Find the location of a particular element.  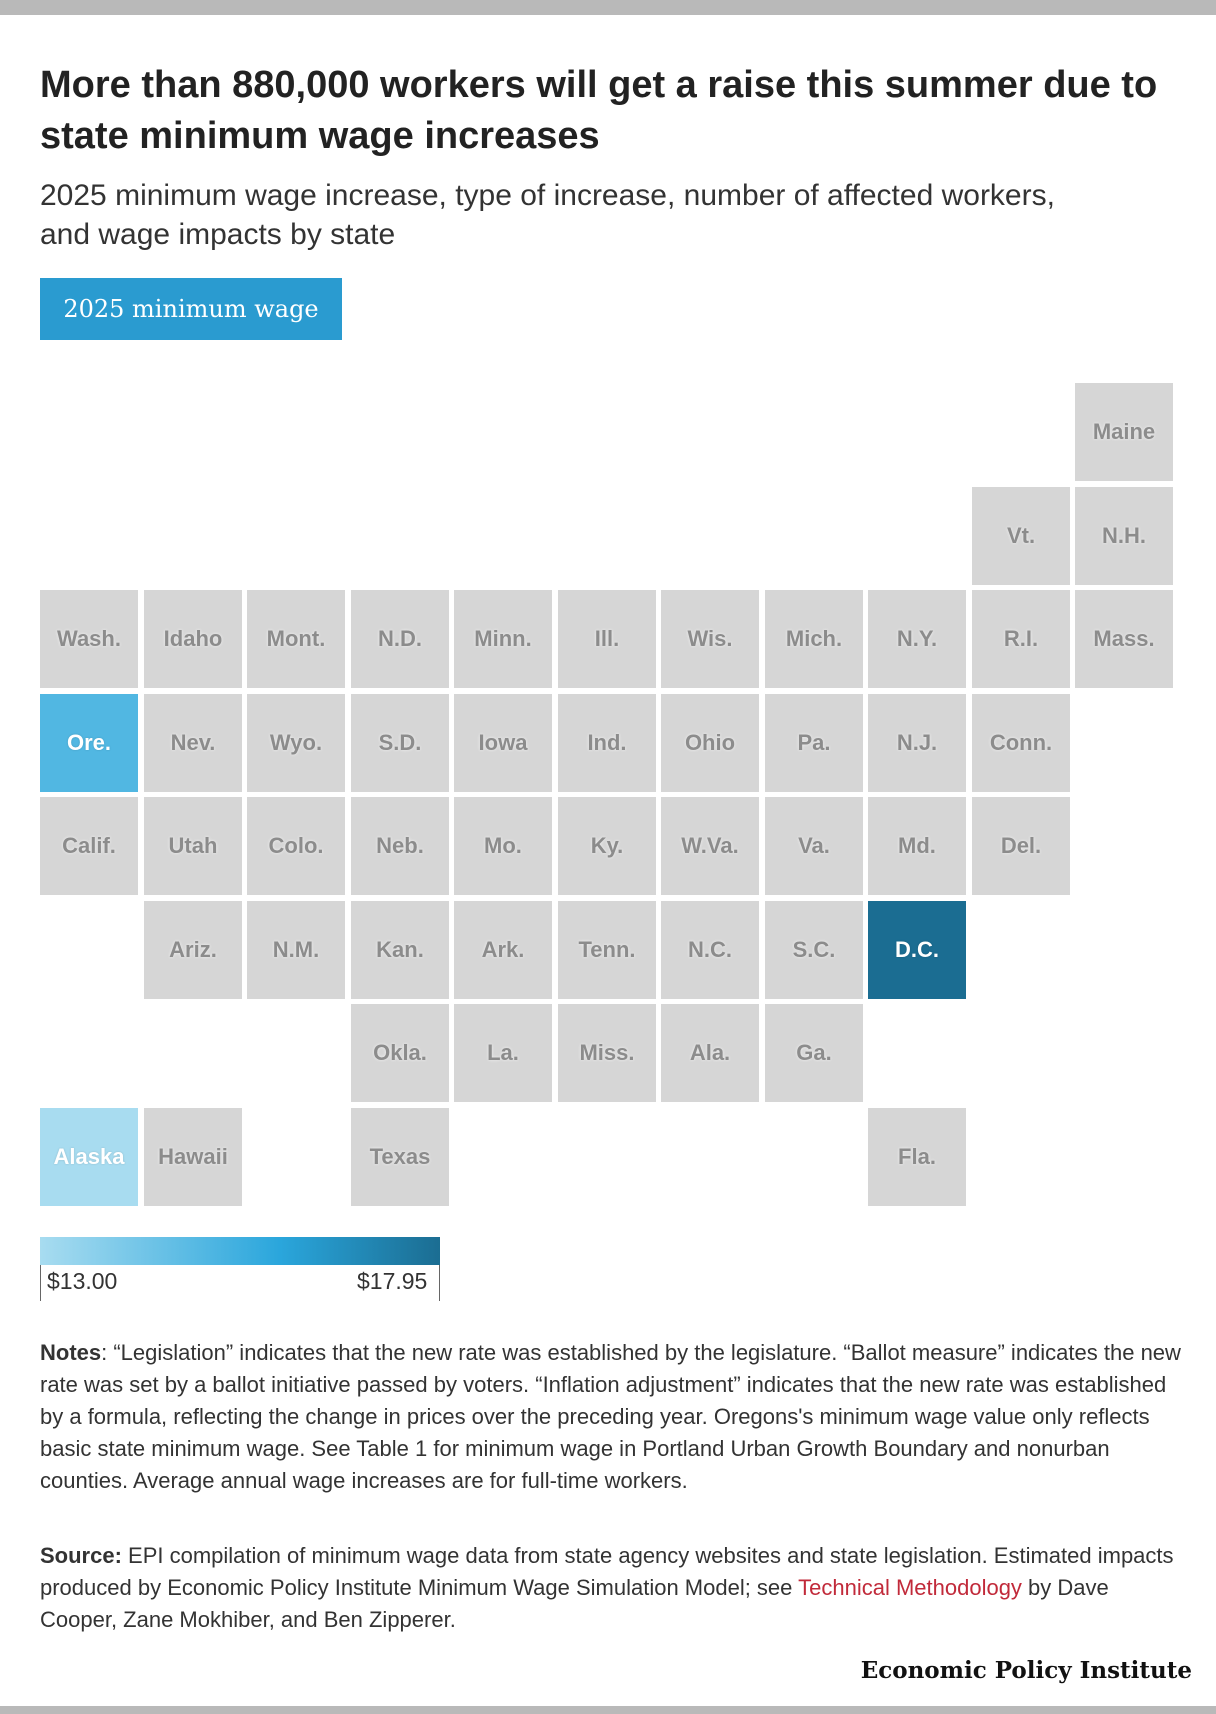

state-tile-ri: R.I. is located at coordinates (1021, 639).